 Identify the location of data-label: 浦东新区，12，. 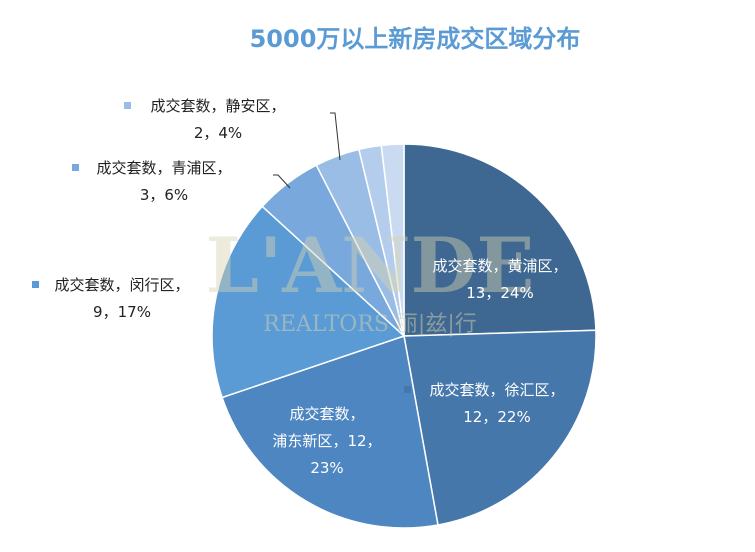
(326, 441).